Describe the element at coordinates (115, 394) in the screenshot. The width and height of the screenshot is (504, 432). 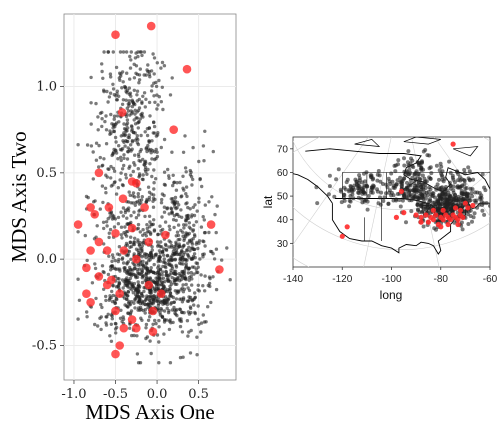
I see `mds-x-tick-label: -0.5` at that location.